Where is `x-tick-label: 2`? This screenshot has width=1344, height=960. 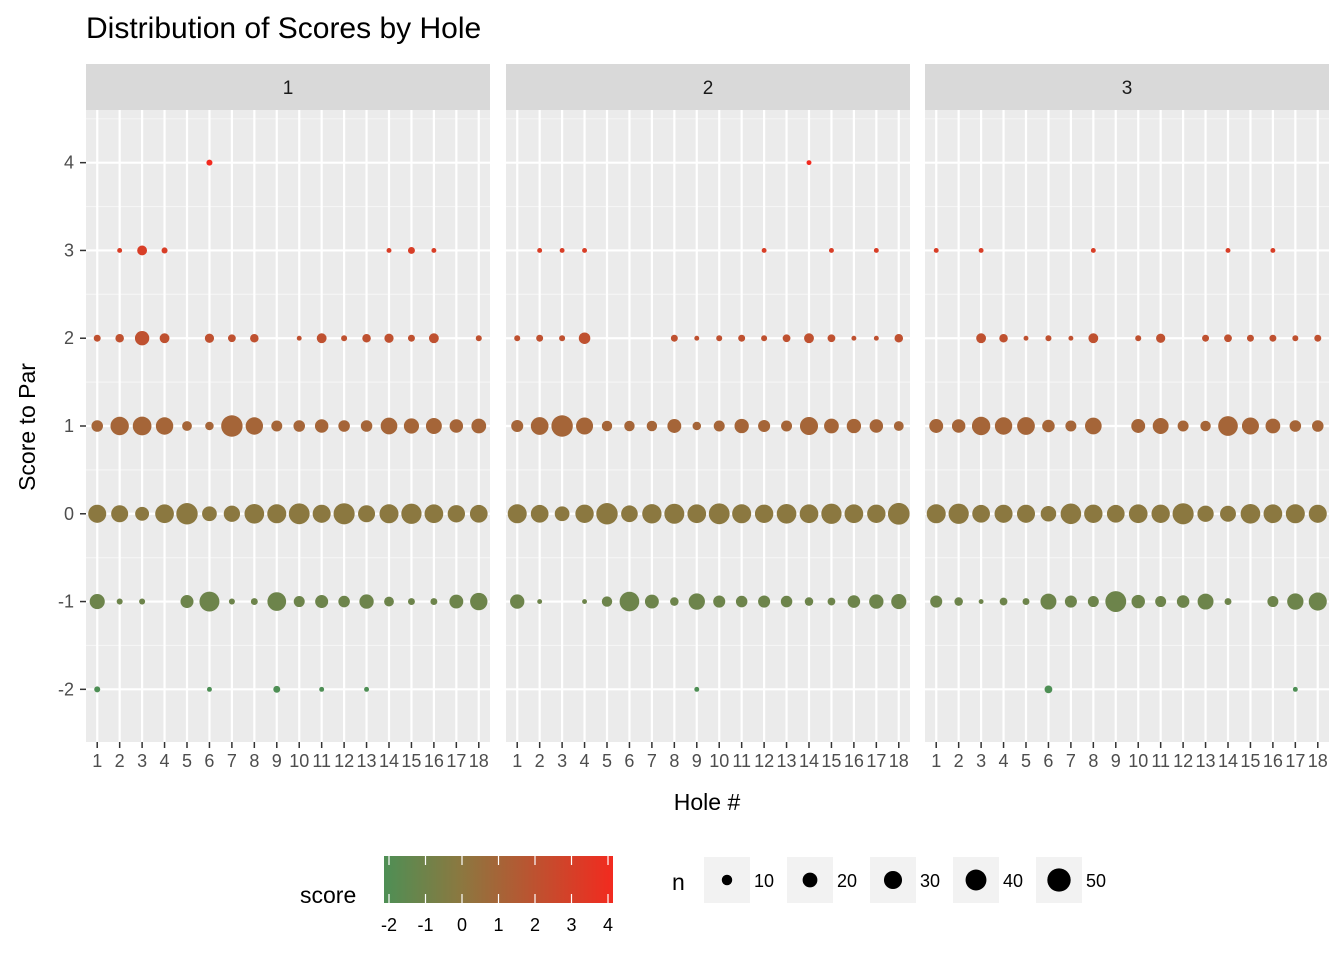 x-tick-label: 2 is located at coordinates (540, 761).